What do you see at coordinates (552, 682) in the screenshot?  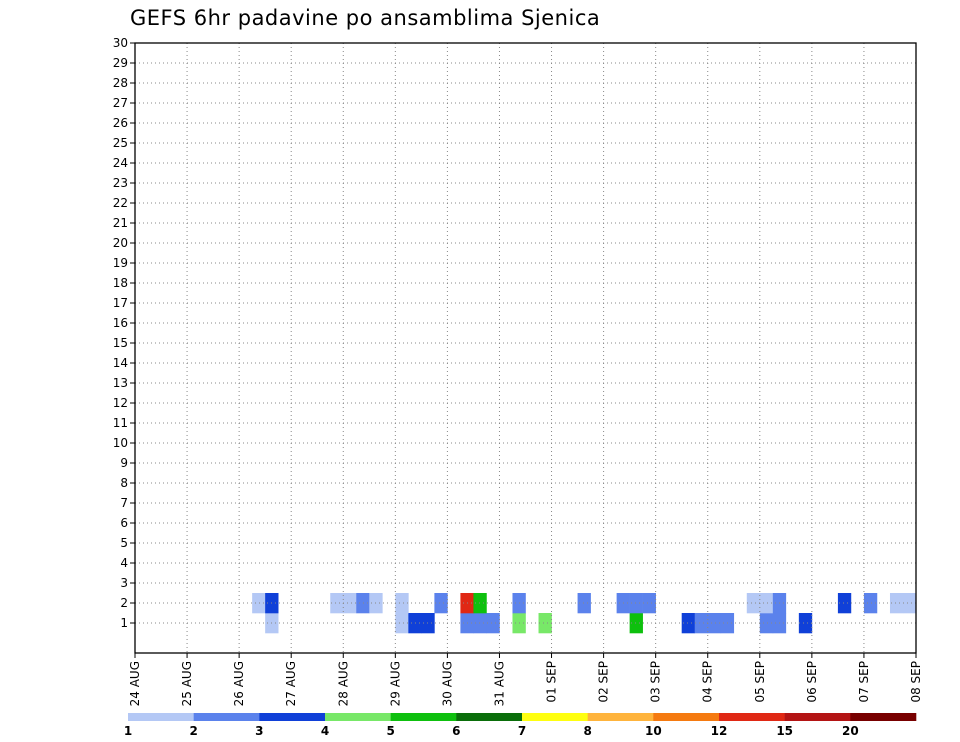 I see `x-tick-label: 01 SEP` at bounding box center [552, 682].